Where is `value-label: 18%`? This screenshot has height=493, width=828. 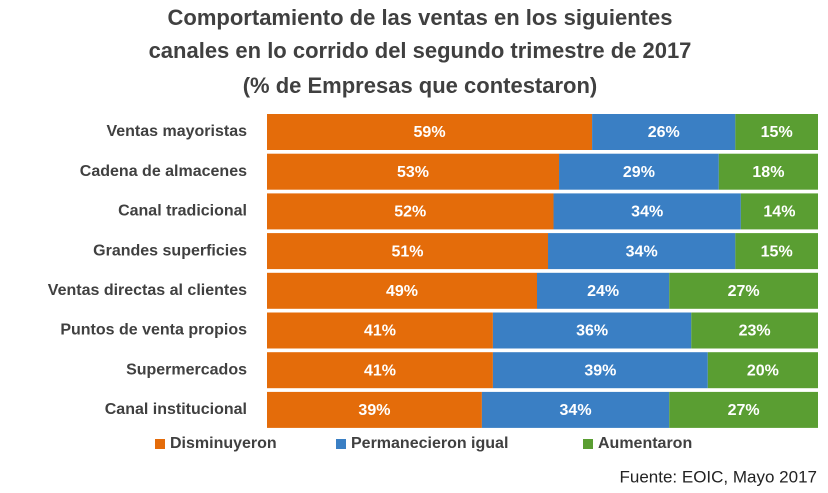 value-label: 18% is located at coordinates (768, 172).